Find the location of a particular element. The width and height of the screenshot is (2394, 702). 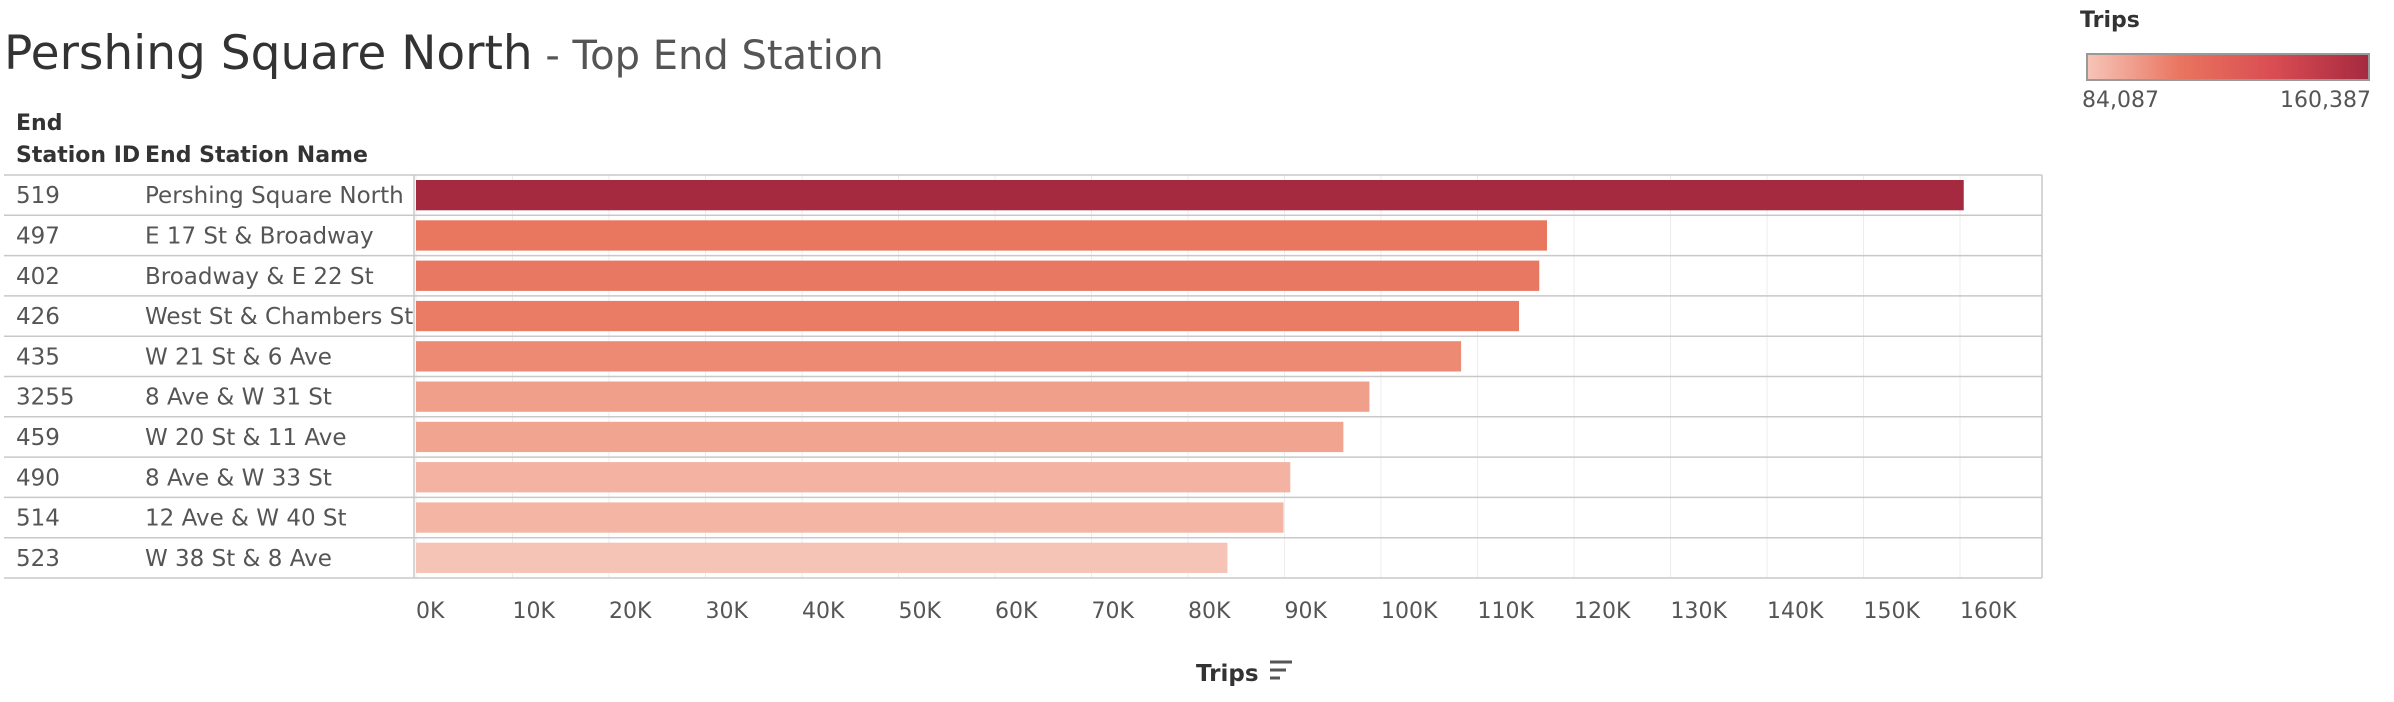

title-main: Pershing Square North is located at coordinates (268, 53).